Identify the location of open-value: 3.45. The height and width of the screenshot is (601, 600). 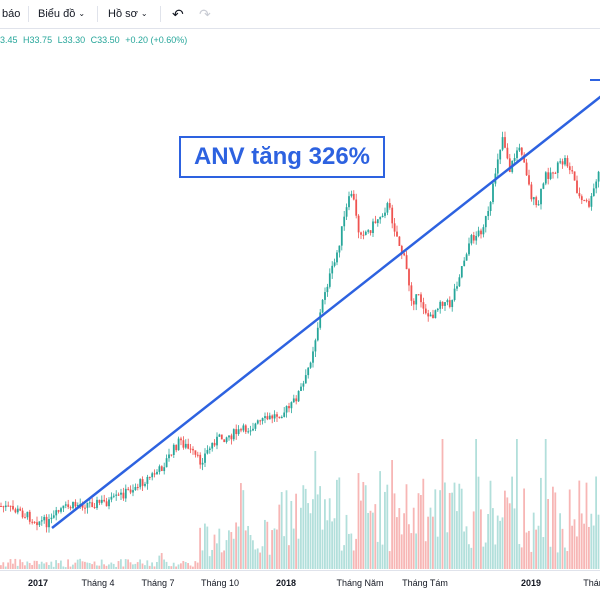
(9, 40).